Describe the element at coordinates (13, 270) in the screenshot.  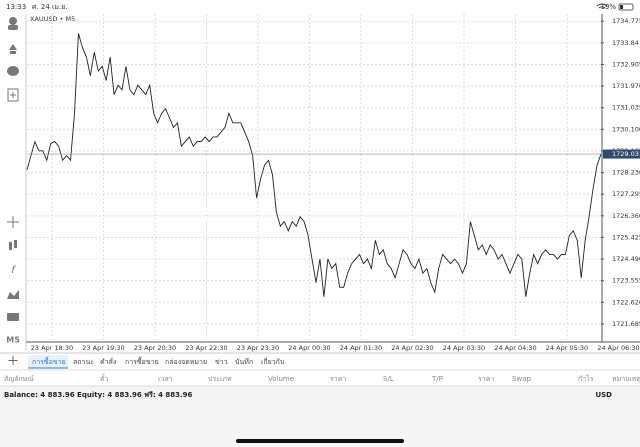
I see `indicator-icon: f` at that location.